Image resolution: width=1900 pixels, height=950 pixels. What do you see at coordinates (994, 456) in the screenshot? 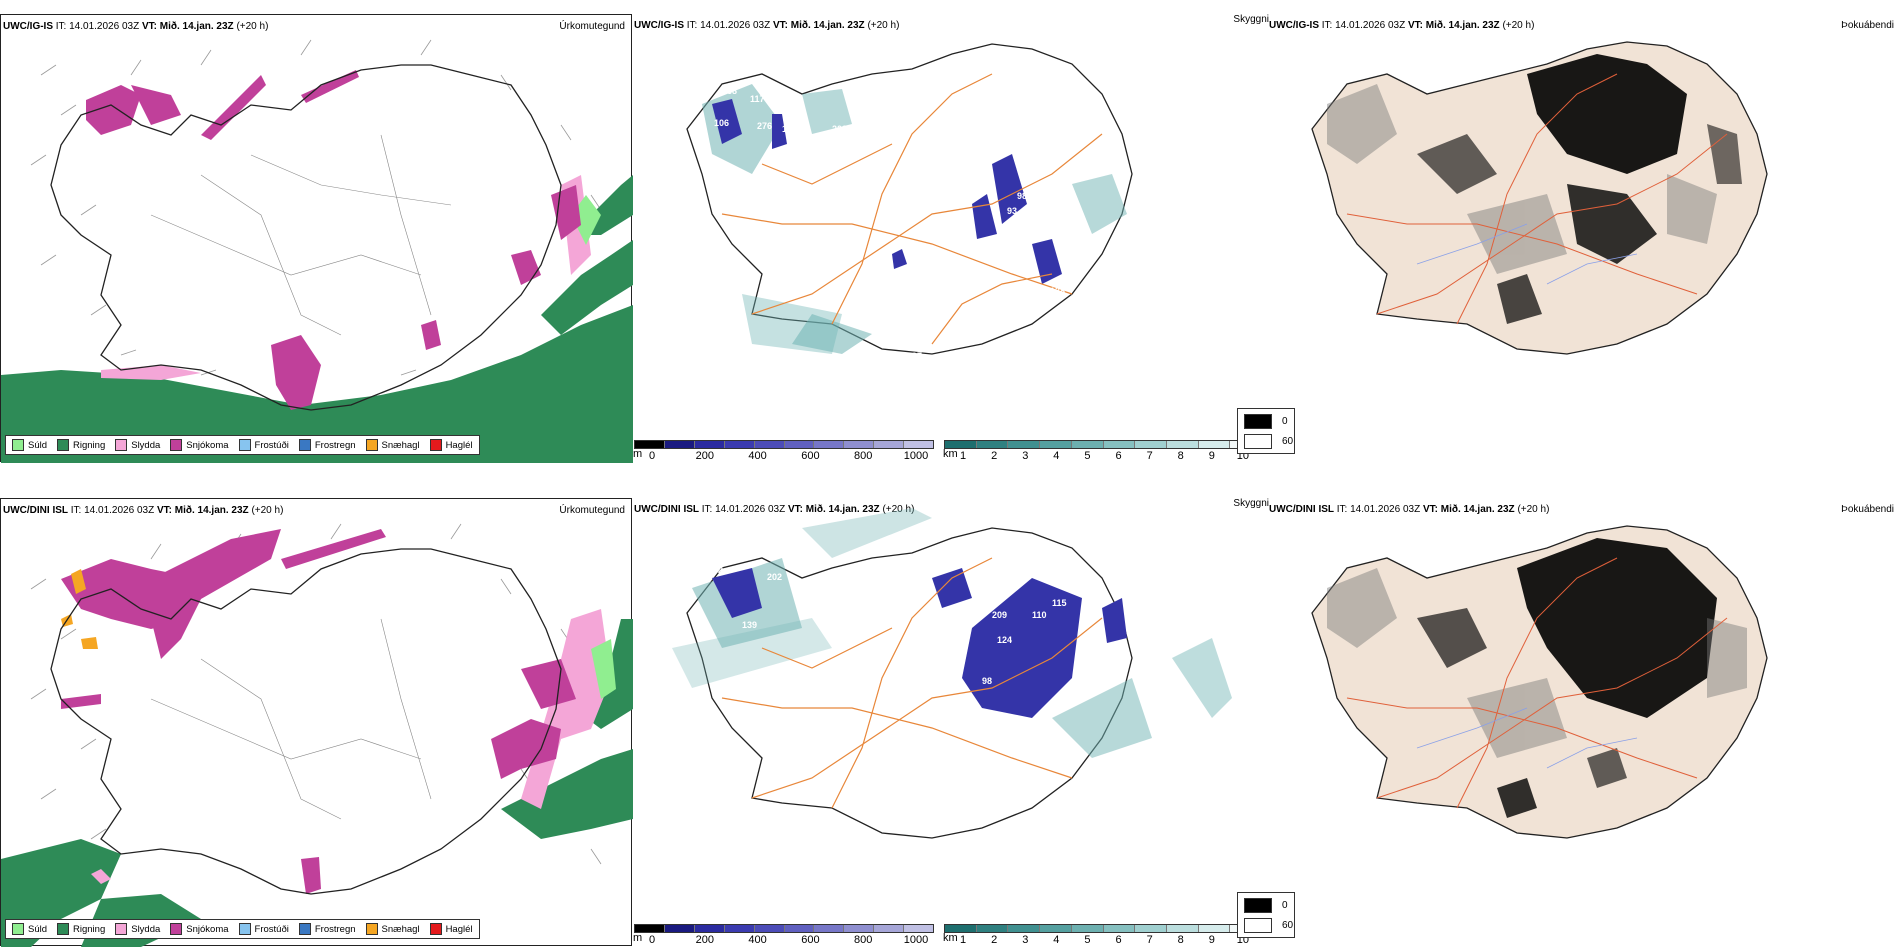
I see `visibility-tick-label: 2` at bounding box center [994, 456].